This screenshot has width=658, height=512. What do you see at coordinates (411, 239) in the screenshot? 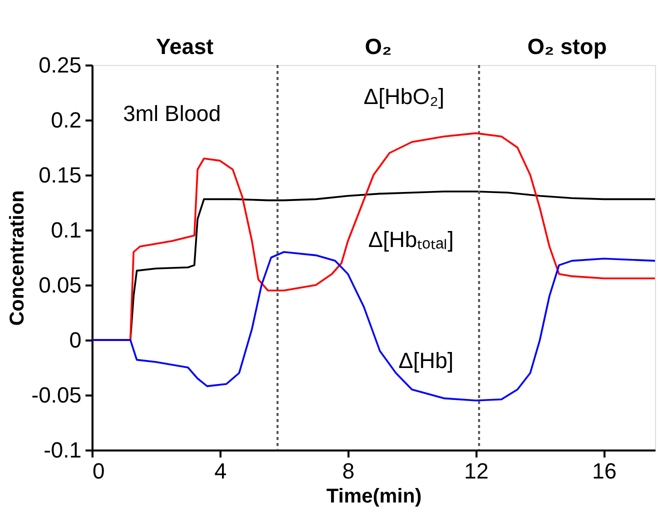
I see `annotation: Δ[Hbₜₒₜₐₗ]` at bounding box center [411, 239].